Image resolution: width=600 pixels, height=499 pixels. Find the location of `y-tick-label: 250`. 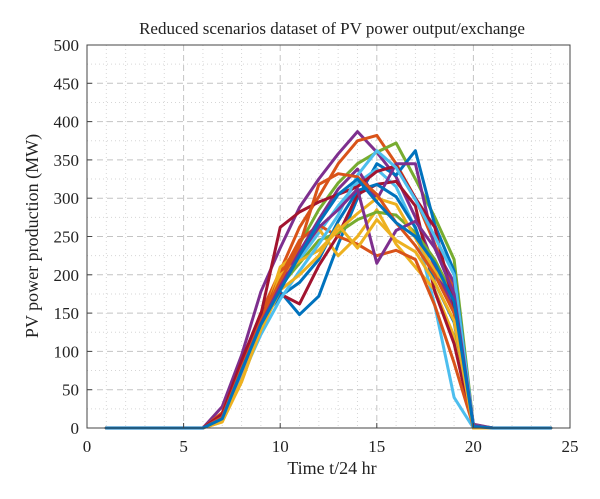

y-tick-label: 250 is located at coordinates (67, 237).